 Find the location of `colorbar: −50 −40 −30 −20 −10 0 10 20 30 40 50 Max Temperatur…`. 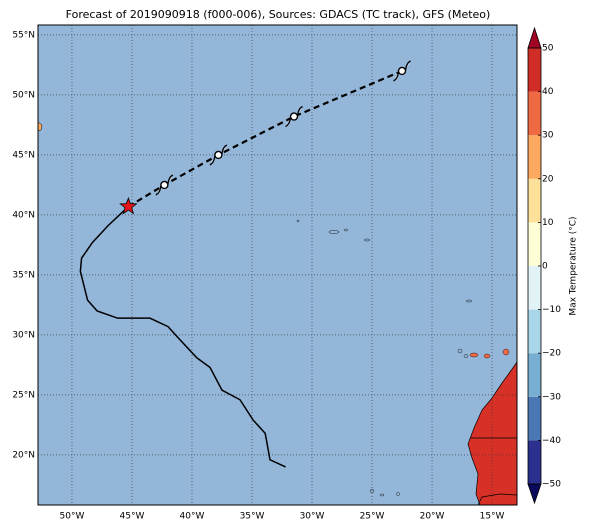

colorbar: −50 −40 −30 −20 −10 0 10 20 30 40 50 Max Temperatur… is located at coordinates (553, 265).